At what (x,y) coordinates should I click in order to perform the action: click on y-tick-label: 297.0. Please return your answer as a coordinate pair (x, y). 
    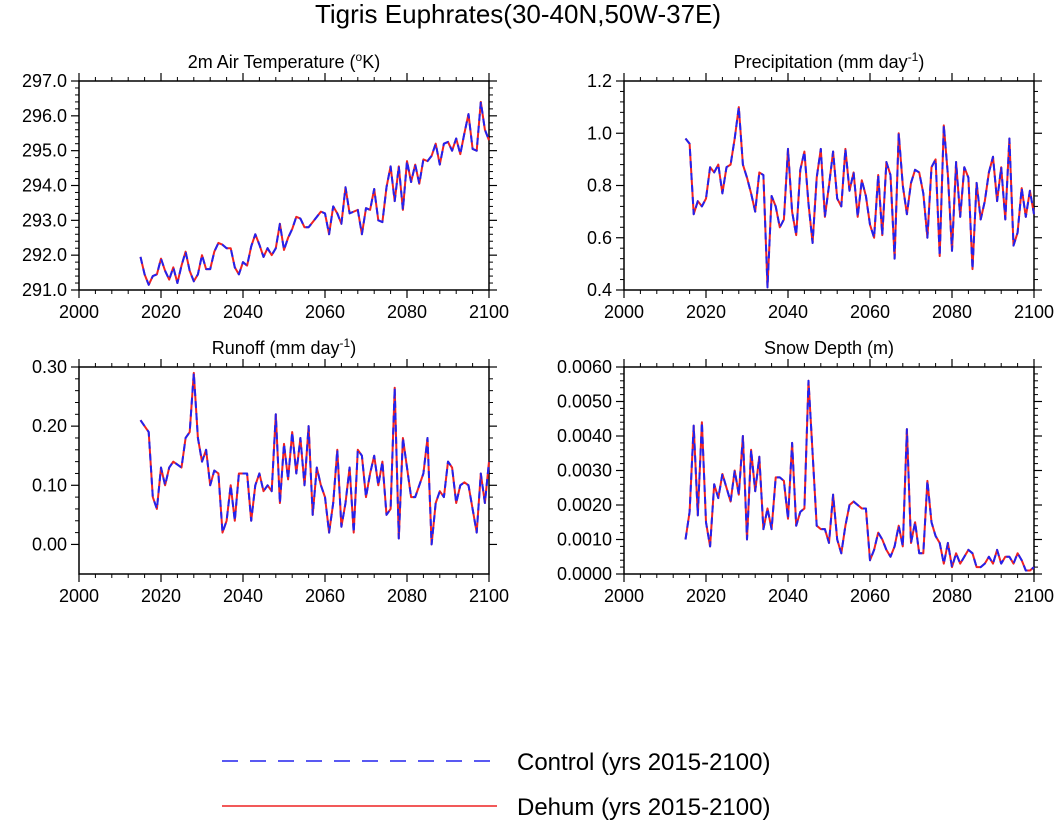
    Looking at the image, I should click on (44, 81).